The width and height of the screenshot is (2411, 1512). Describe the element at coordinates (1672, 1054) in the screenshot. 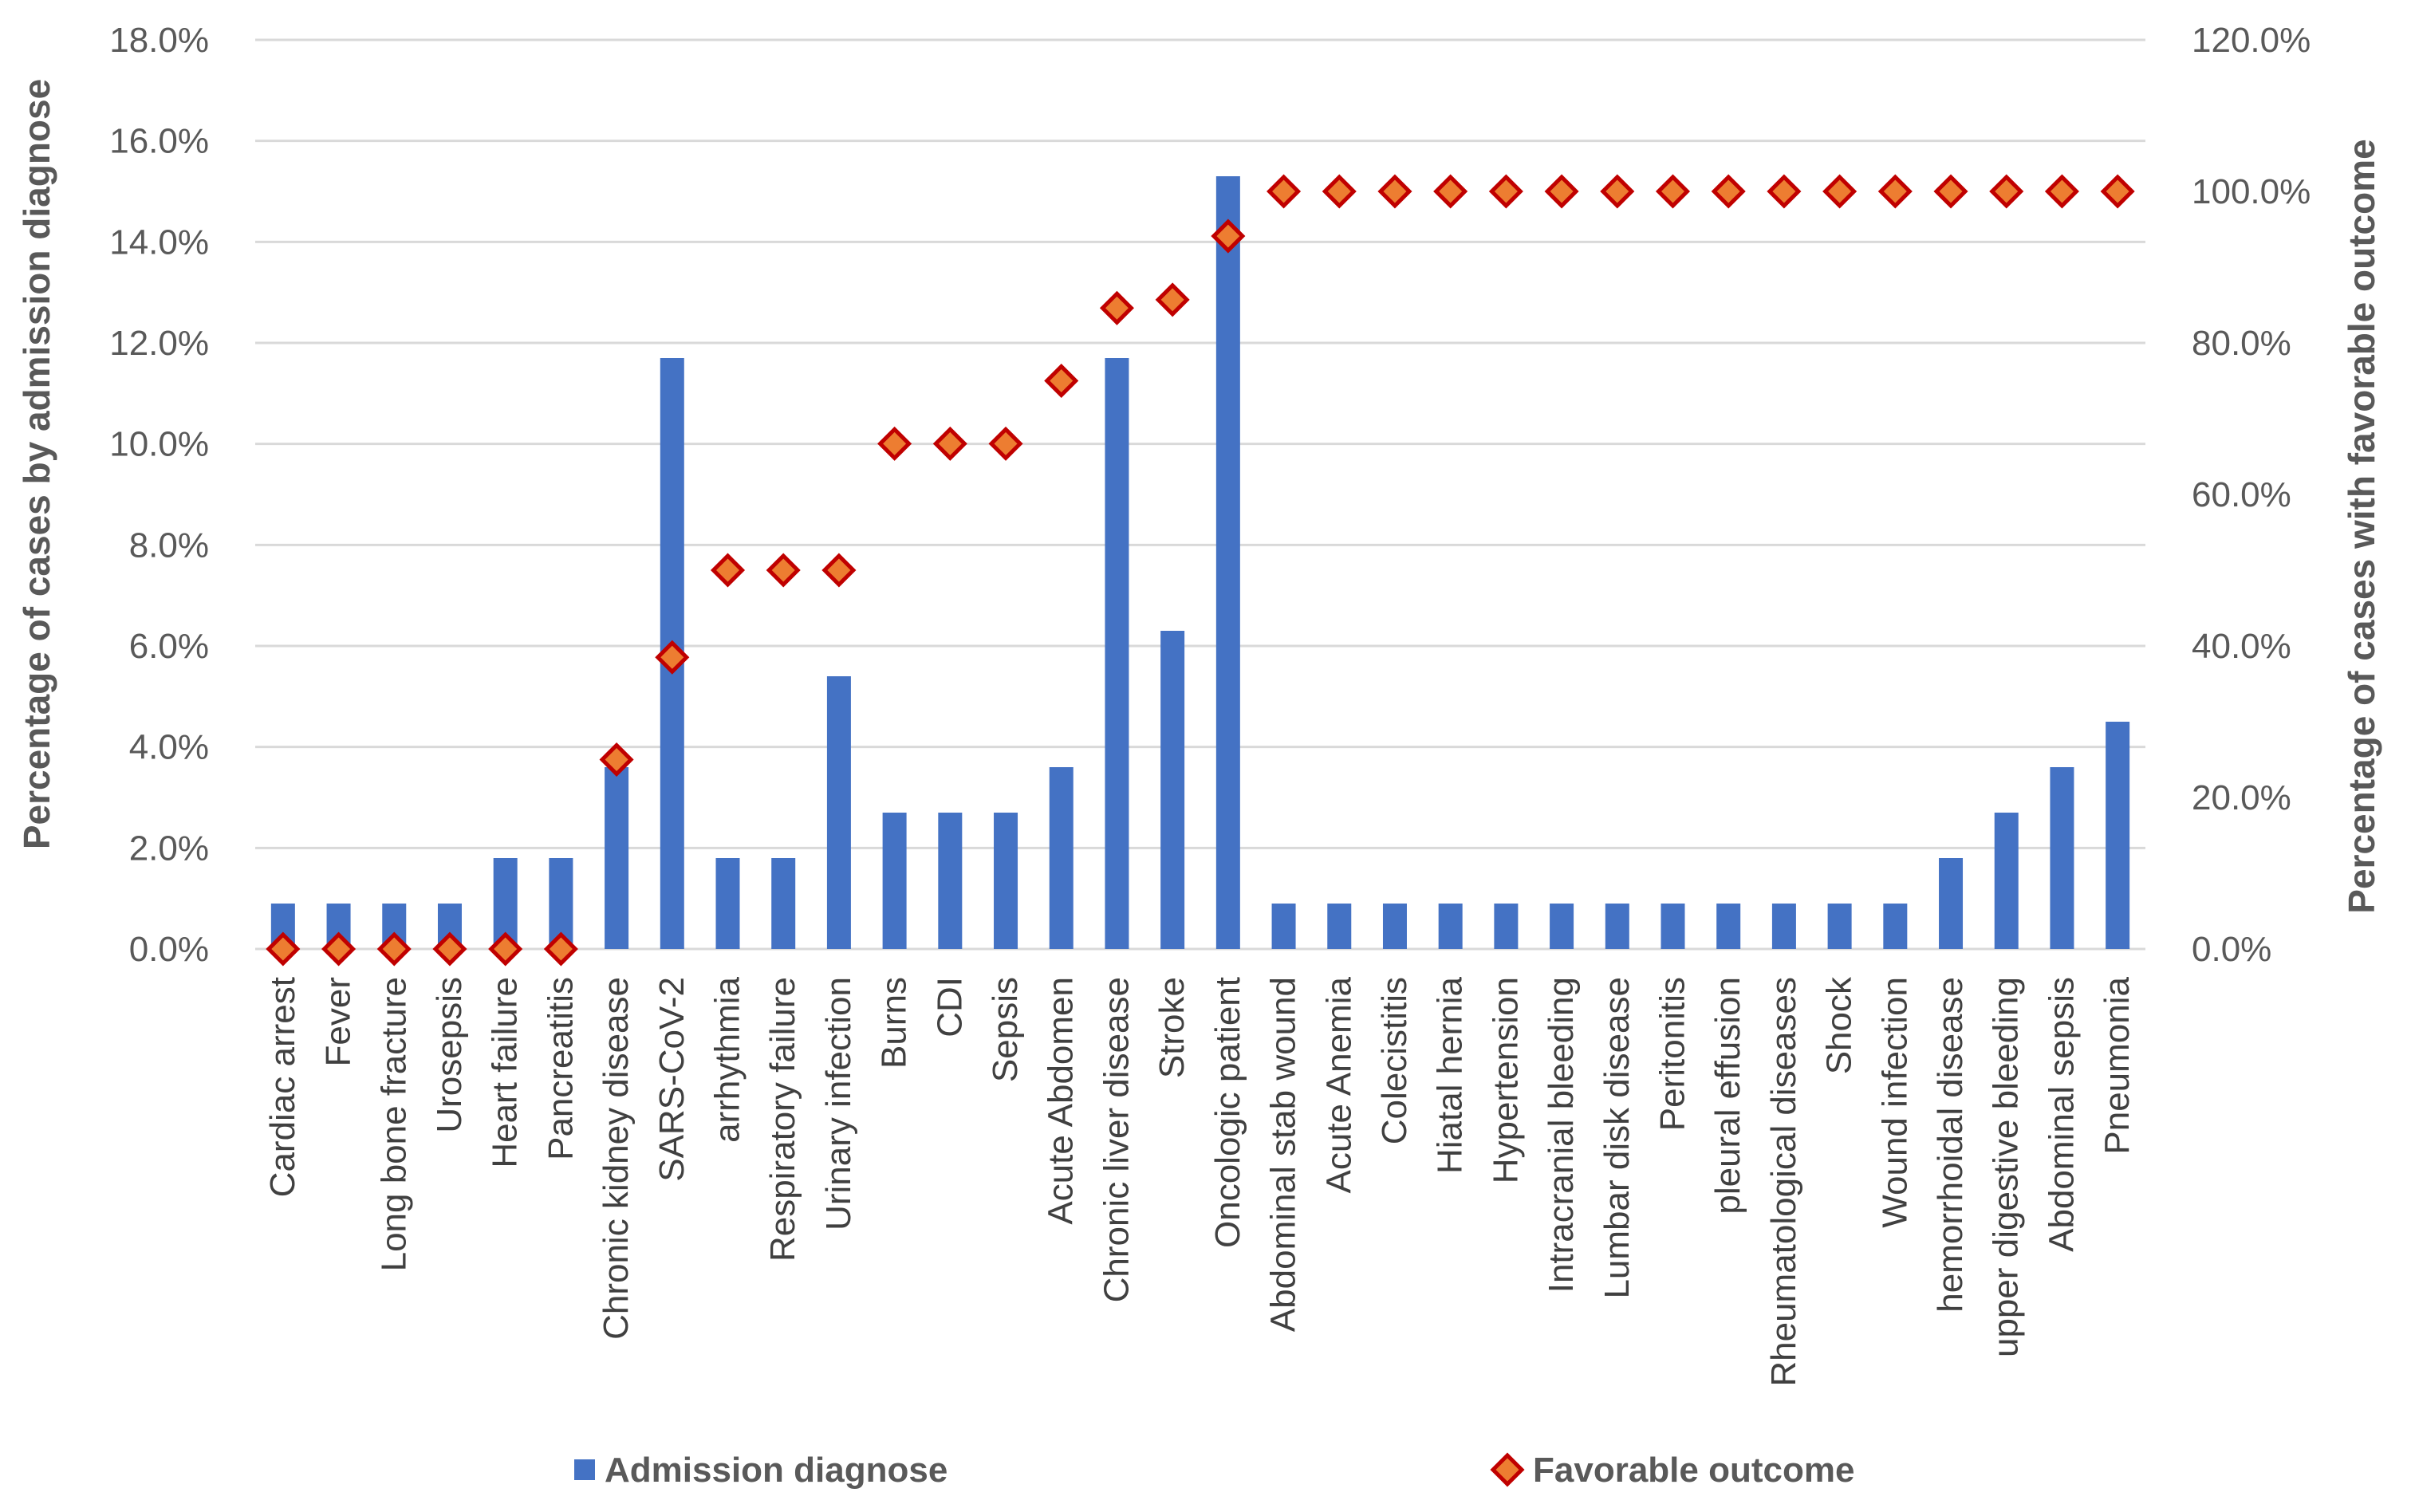

I see `category-label: Peritonitis` at that location.